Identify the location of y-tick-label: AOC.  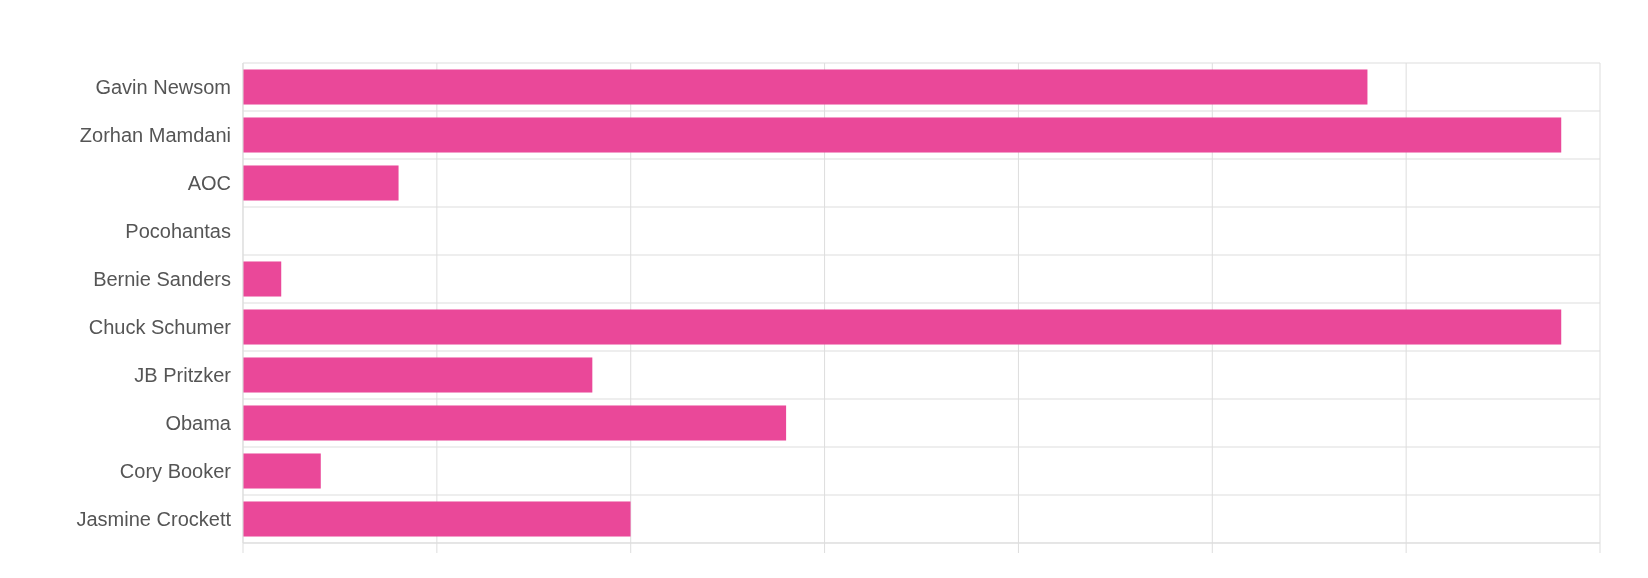
(209, 183).